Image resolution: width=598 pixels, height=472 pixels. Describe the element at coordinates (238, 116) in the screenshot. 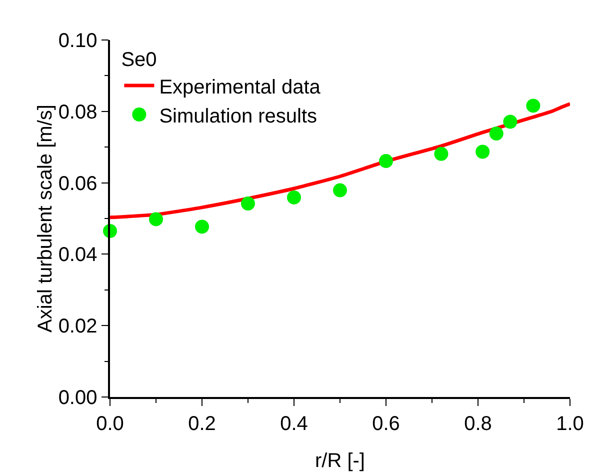

I see `legend-label: Simulation results` at that location.